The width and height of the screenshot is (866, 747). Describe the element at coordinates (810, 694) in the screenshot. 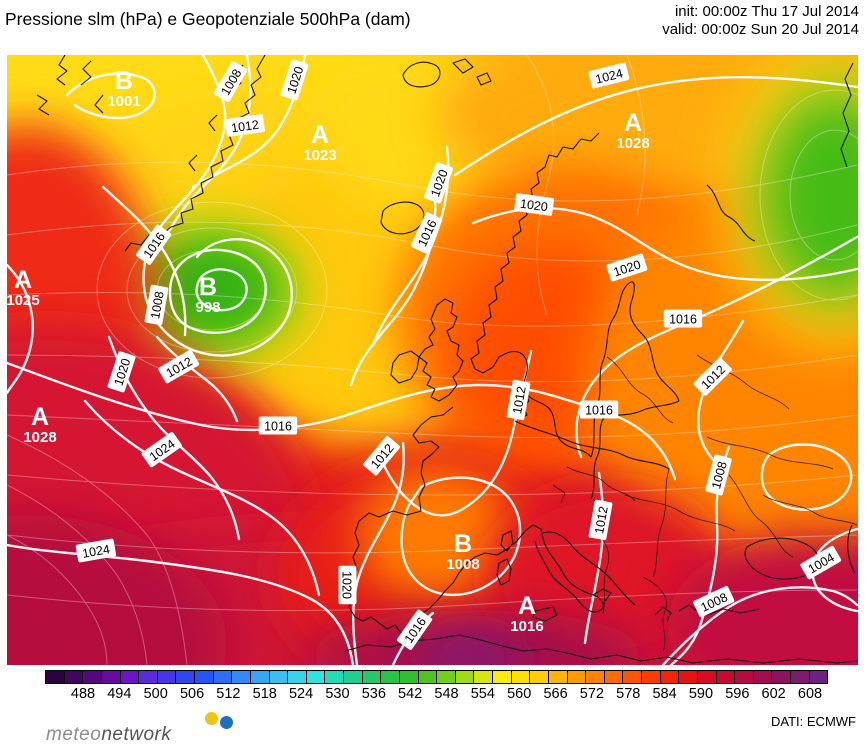

I see `colorbar-tick-label: 608` at that location.